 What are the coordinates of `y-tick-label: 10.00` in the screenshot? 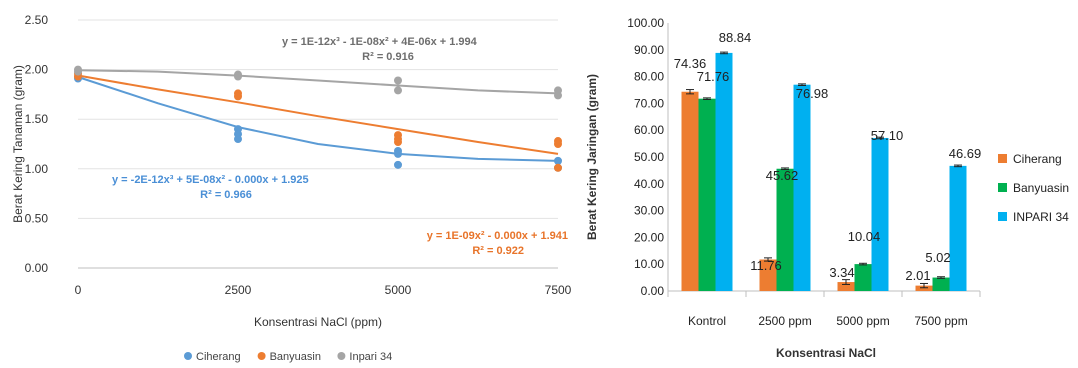 It's located at (649, 264).